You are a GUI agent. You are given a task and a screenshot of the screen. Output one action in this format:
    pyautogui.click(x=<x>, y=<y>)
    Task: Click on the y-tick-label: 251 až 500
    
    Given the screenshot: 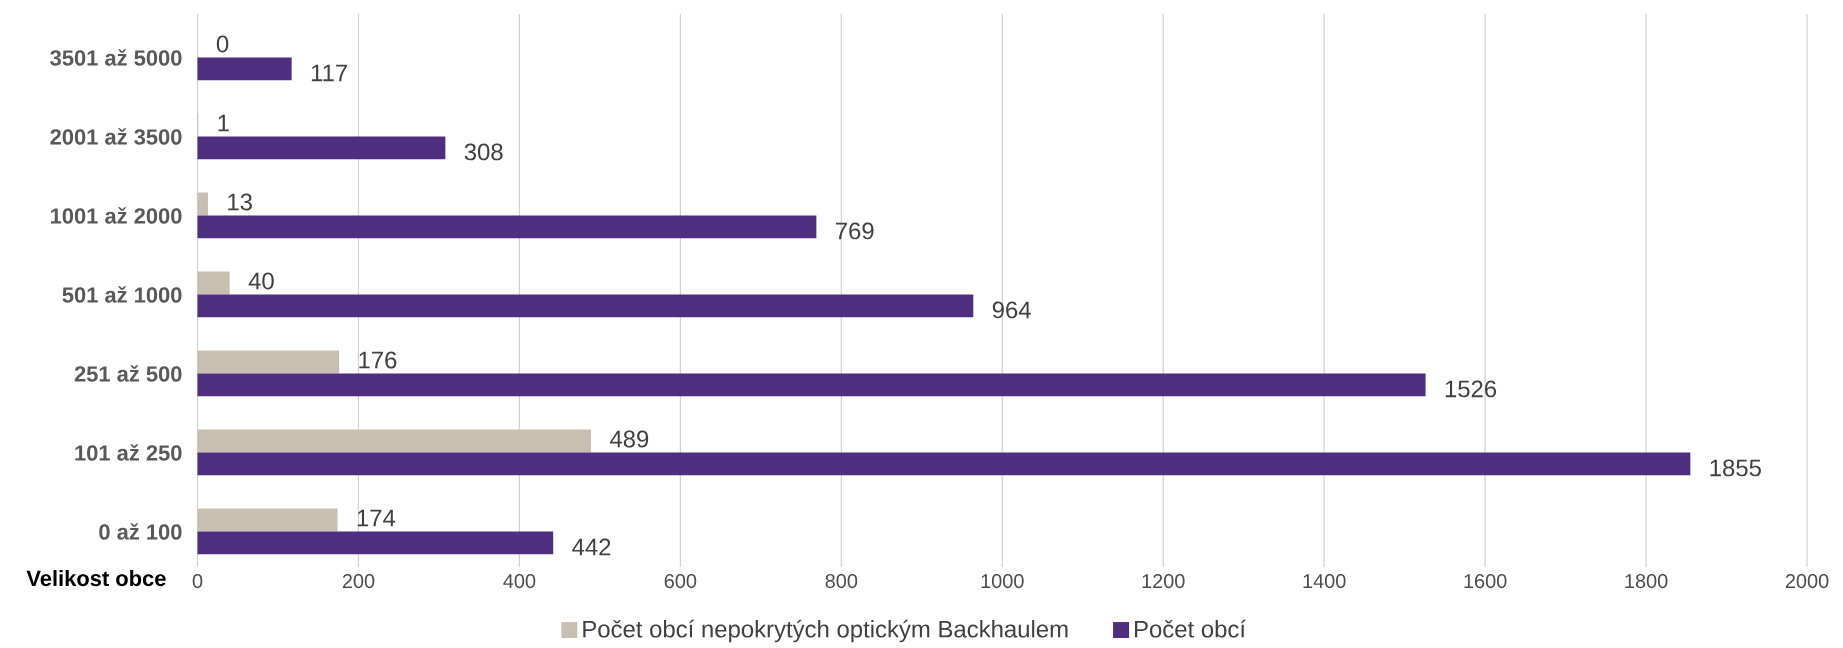 What is the action you would take?
    pyautogui.click(x=128, y=373)
    